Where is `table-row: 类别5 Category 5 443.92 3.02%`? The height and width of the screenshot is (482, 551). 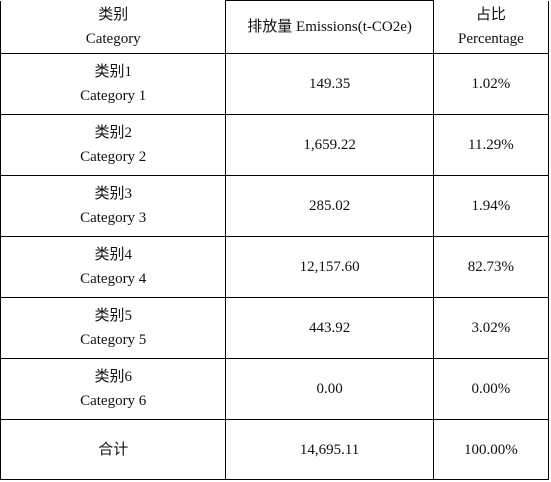 table-row: 类别5 Category 5 443.92 3.02% is located at coordinates (275, 328).